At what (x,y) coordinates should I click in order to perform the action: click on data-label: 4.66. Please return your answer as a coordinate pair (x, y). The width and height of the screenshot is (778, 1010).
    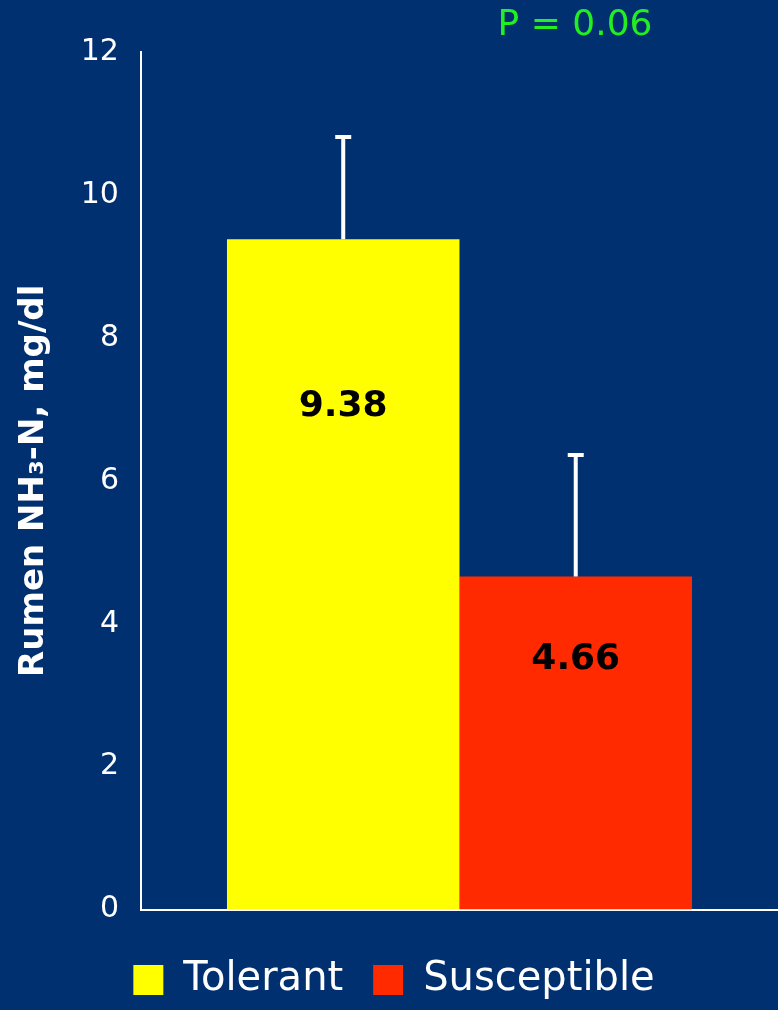
    Looking at the image, I should click on (576, 657).